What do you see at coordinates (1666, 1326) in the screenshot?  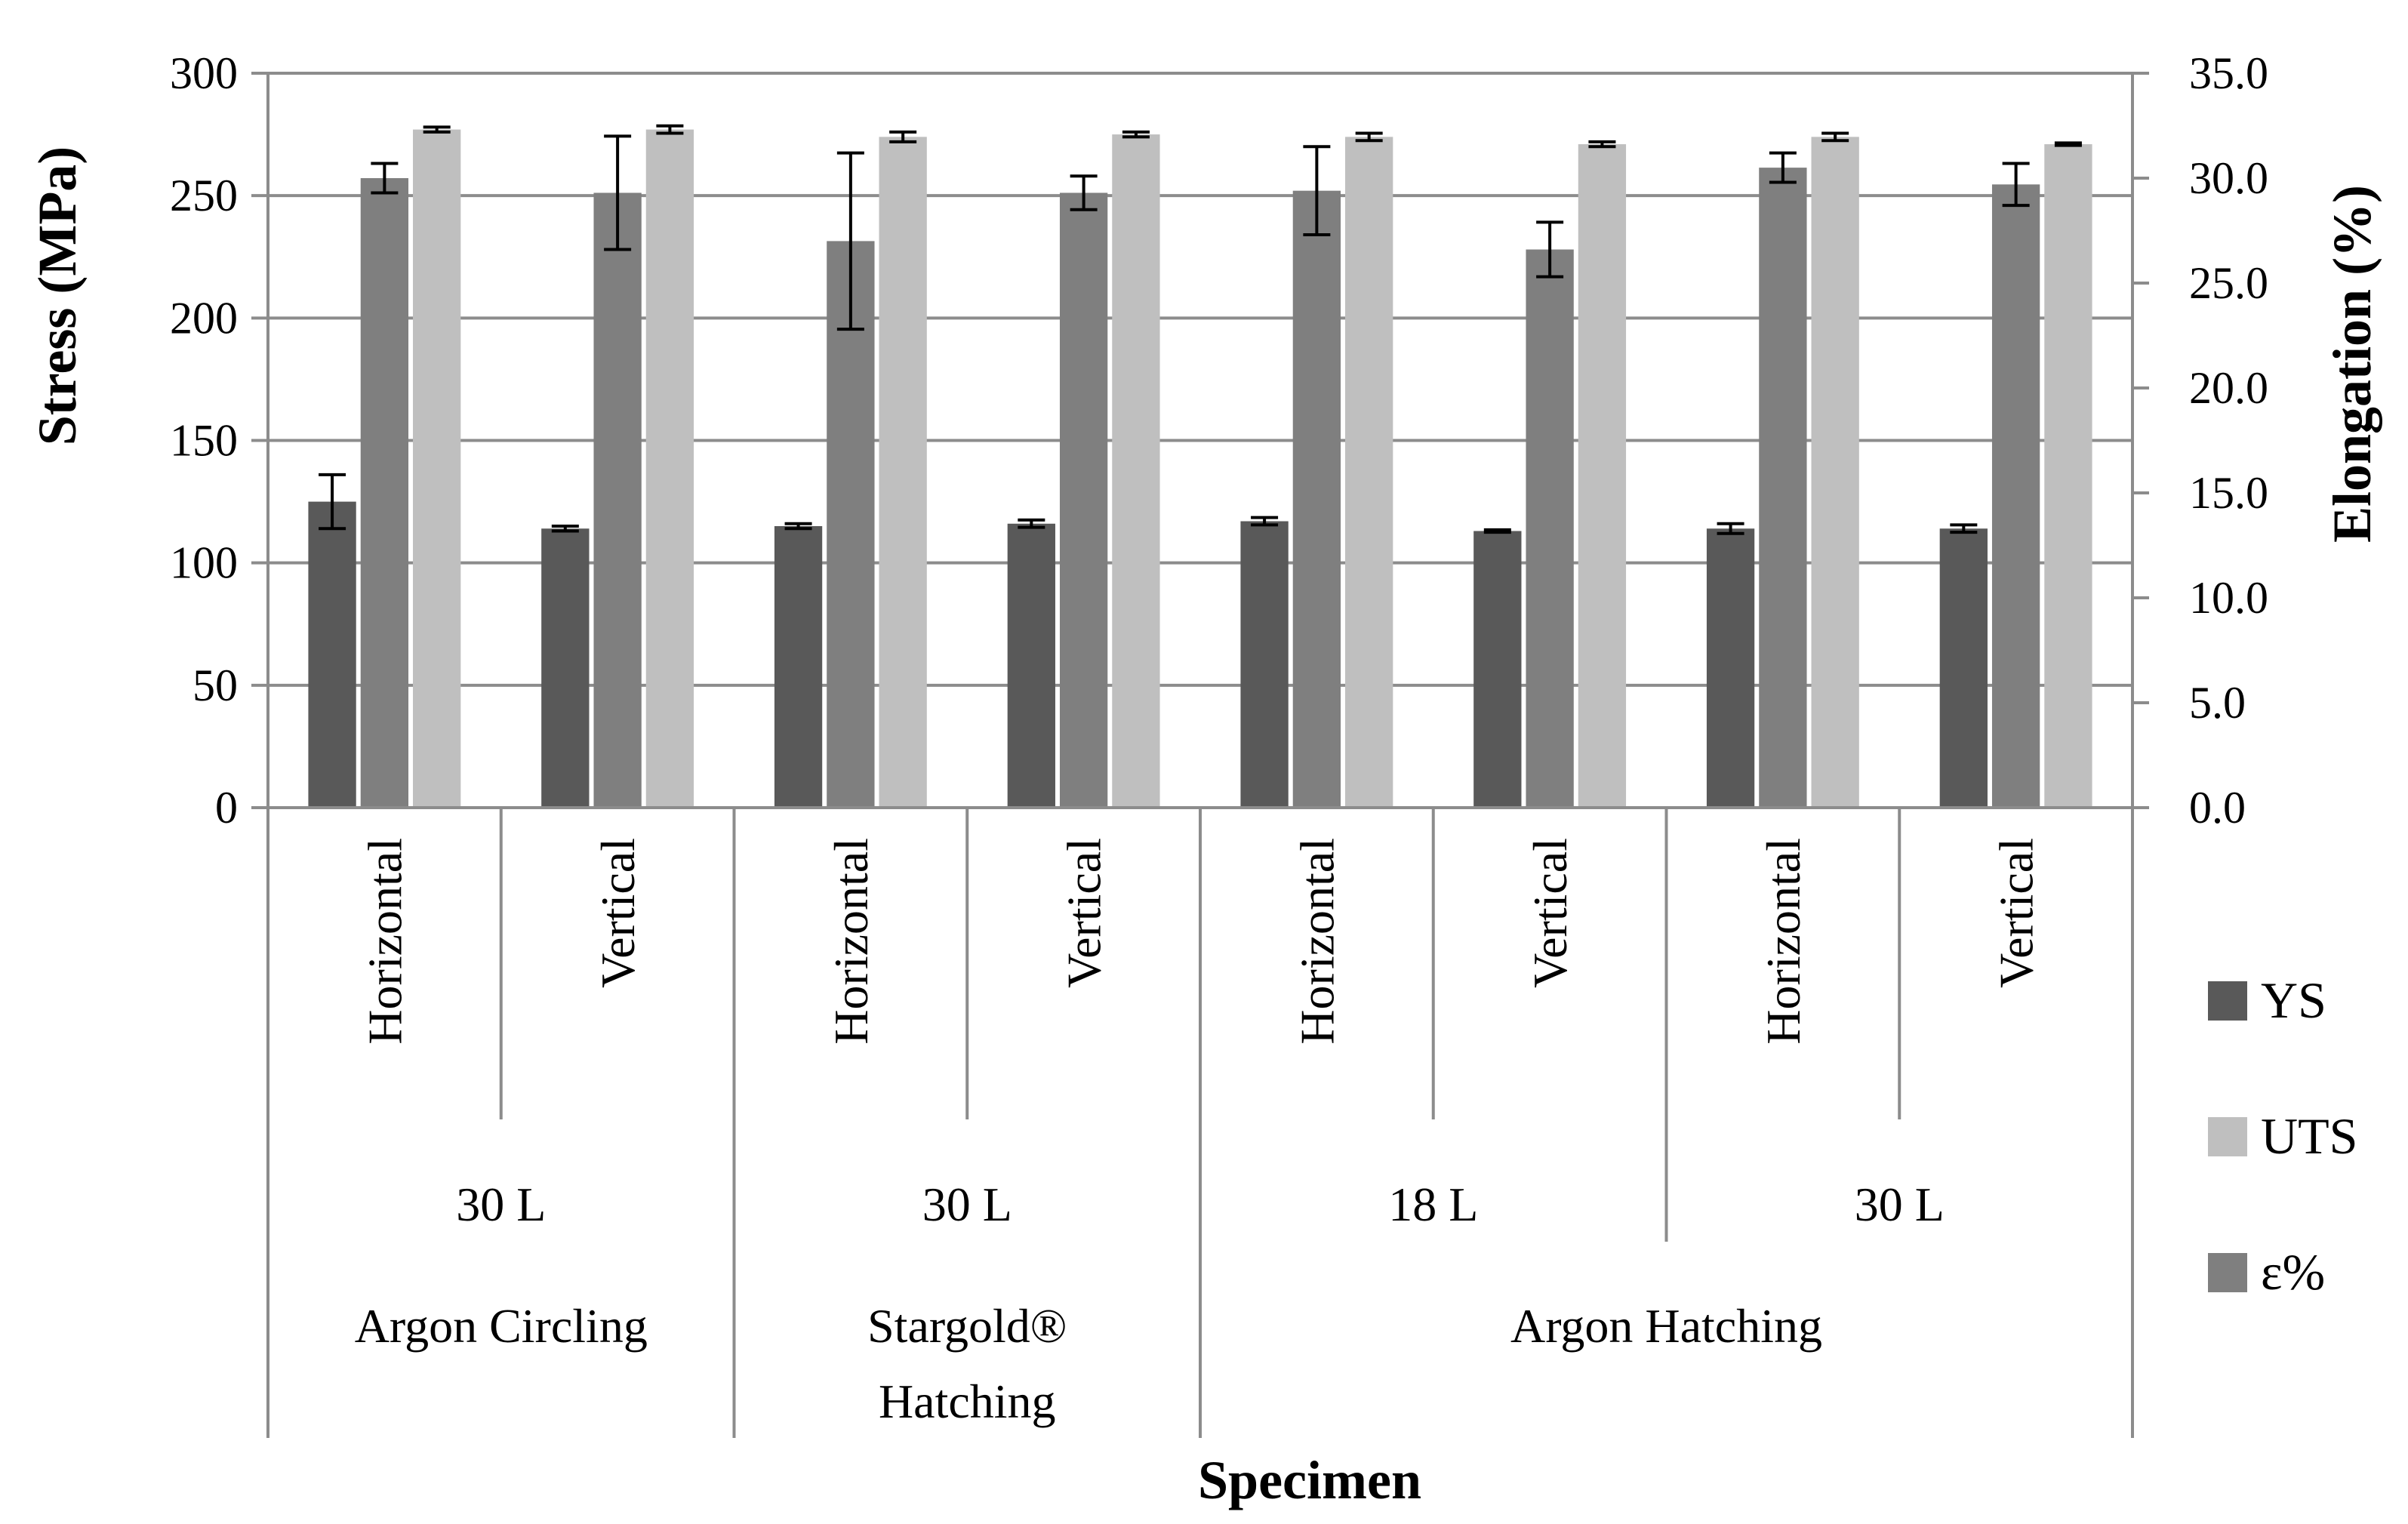 I see `group-label: Argon Hatching` at bounding box center [1666, 1326].